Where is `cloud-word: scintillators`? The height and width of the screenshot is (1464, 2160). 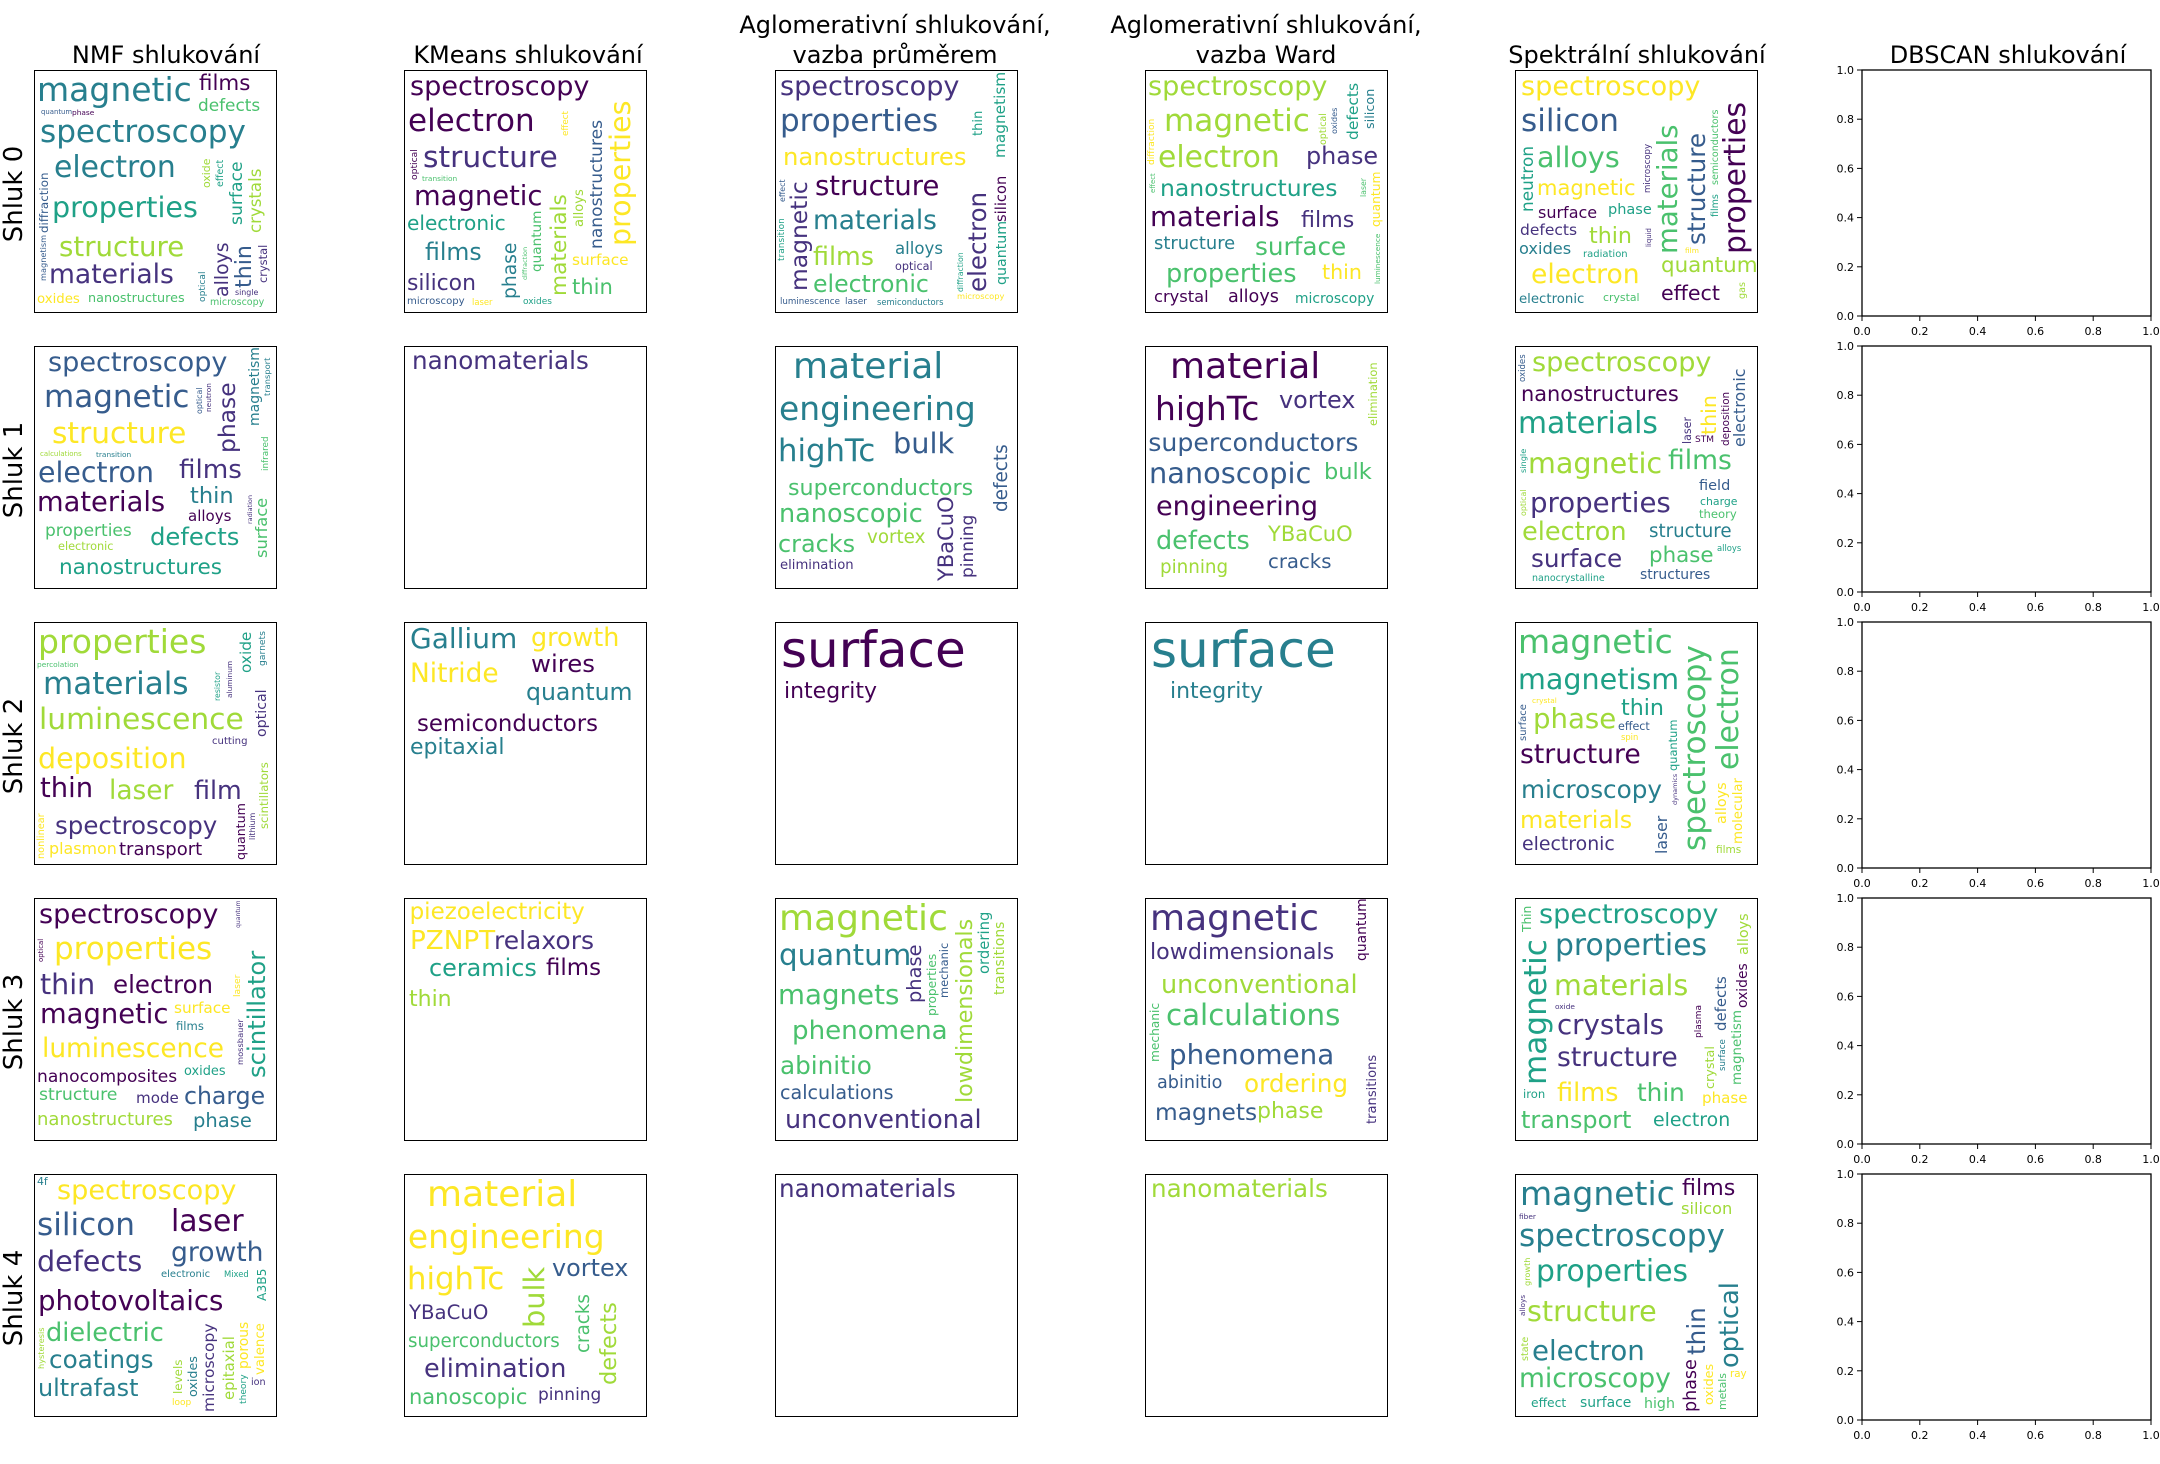 cloud-word: scintillators is located at coordinates (264, 796).